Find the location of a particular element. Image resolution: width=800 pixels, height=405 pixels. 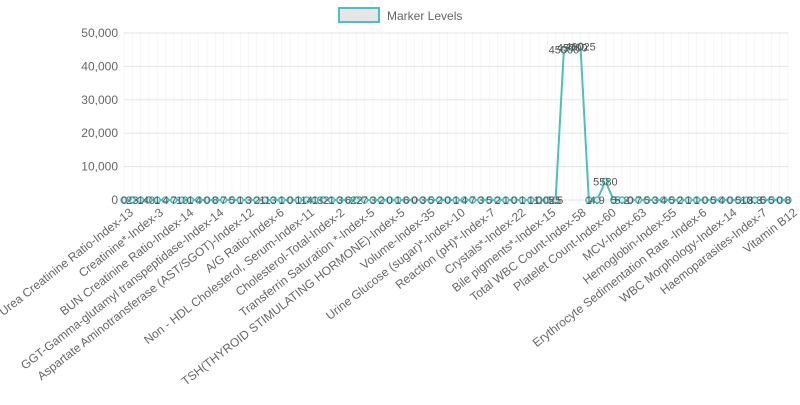

legend-swatch is located at coordinates (359, 15).